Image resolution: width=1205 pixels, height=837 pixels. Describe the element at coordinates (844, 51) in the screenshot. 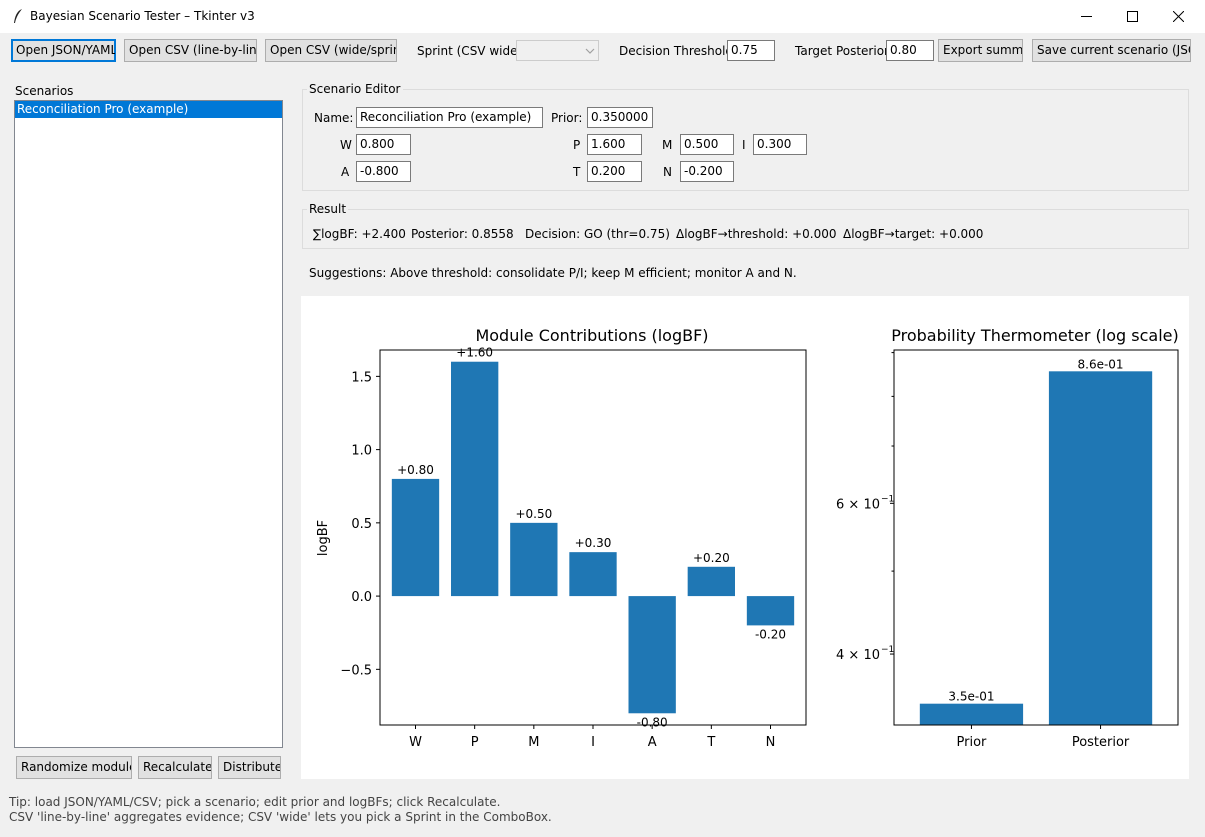

I see `target-posterior-label: Target Posterior:` at that location.